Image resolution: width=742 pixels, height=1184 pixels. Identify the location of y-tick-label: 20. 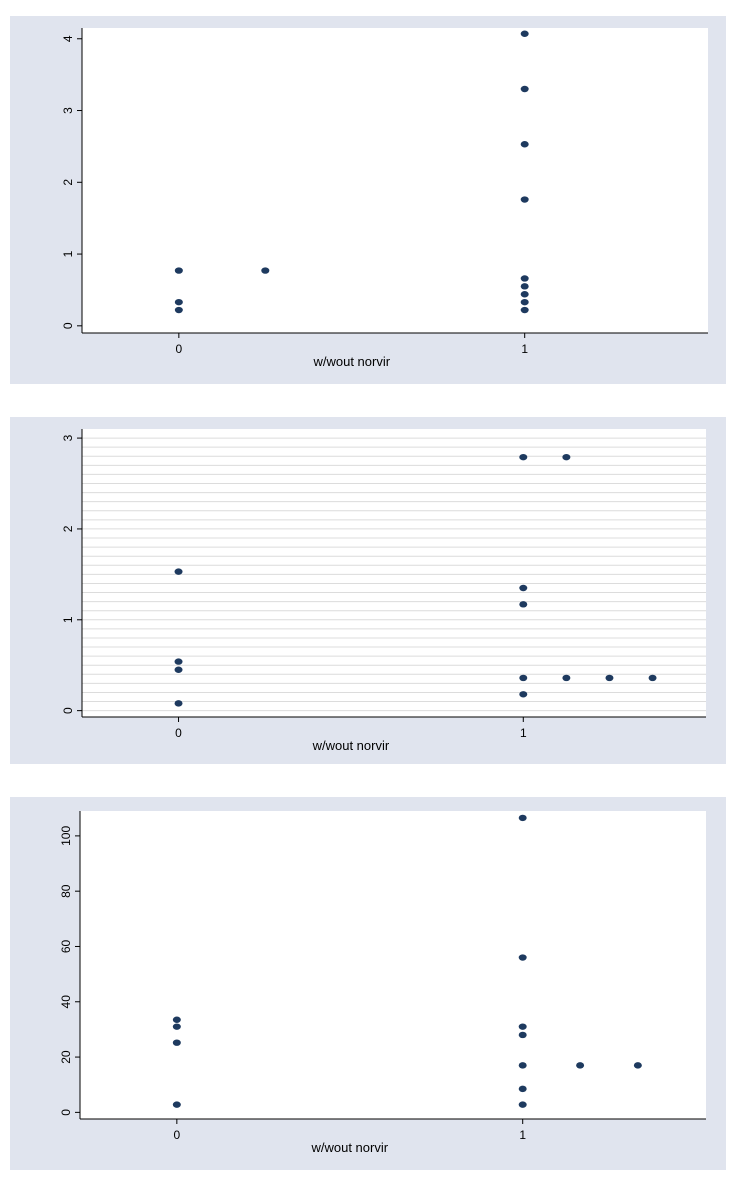
(66, 1057).